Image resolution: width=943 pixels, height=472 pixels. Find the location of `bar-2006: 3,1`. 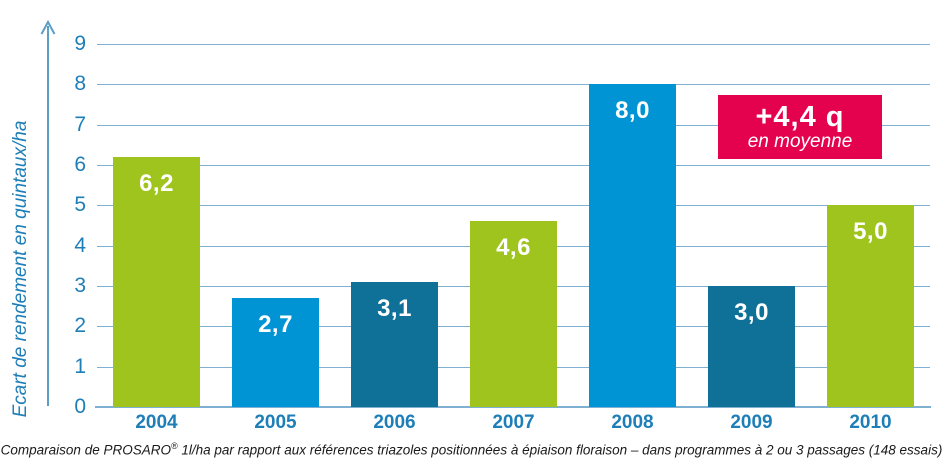

bar-2006: 3,1 is located at coordinates (394, 344).